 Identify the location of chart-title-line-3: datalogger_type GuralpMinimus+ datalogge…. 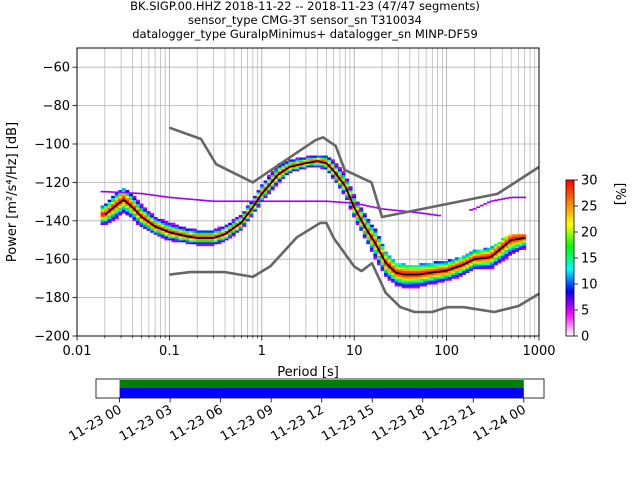
(305, 34).